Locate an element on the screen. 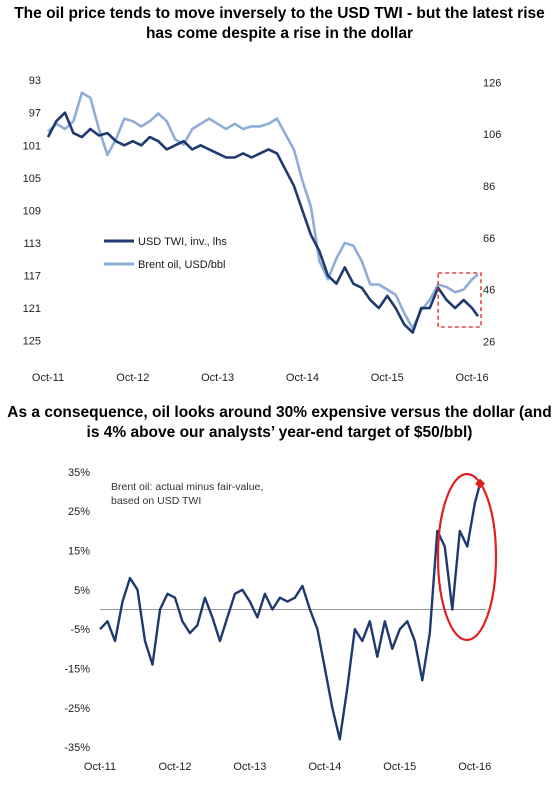 Image resolution: width=559 pixels, height=795 pixels. highlight-box is located at coordinates (459, 300).